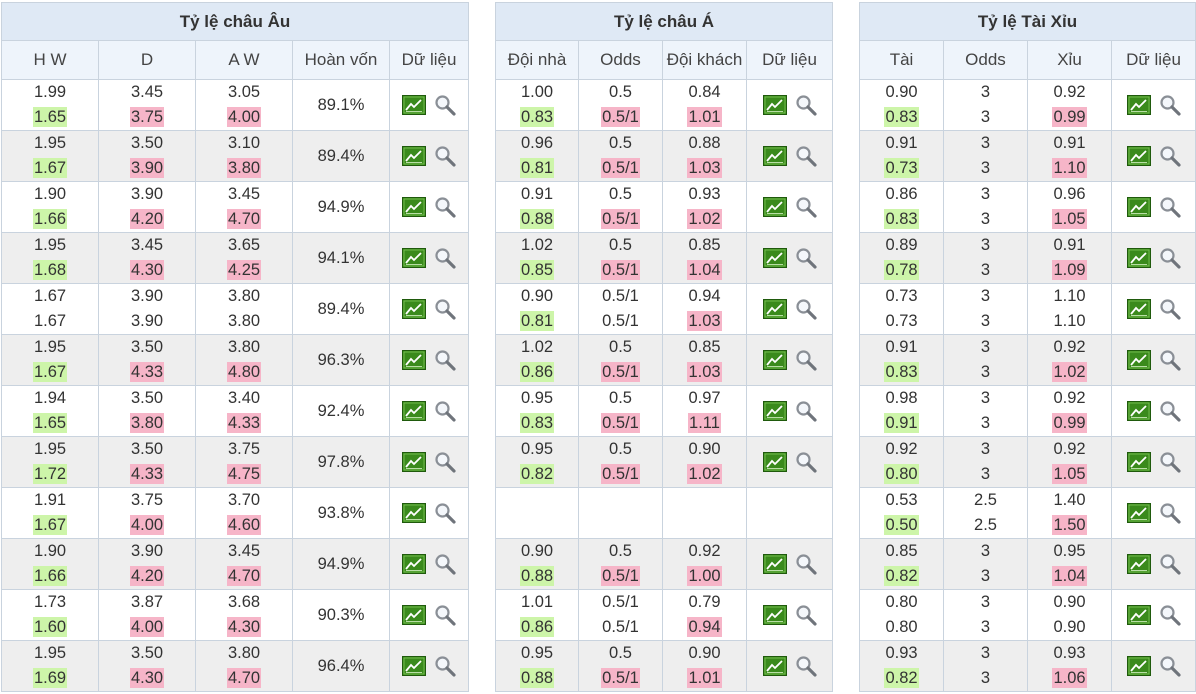 This screenshot has width=1196, height=694. Describe the element at coordinates (147, 309) in the screenshot. I see `odds-cell: 3.90 3.90` at that location.